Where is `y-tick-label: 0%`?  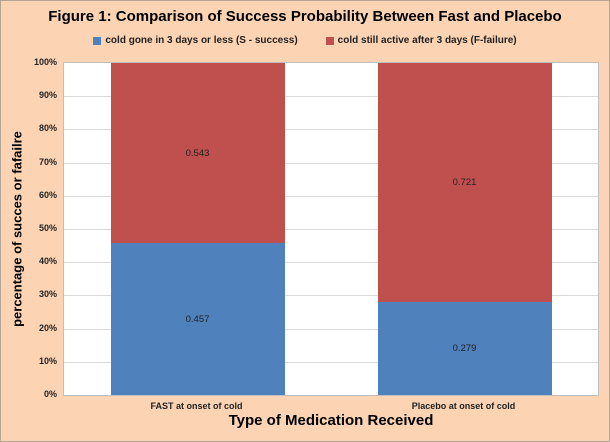
y-tick-label: 0% is located at coordinates (50, 394).